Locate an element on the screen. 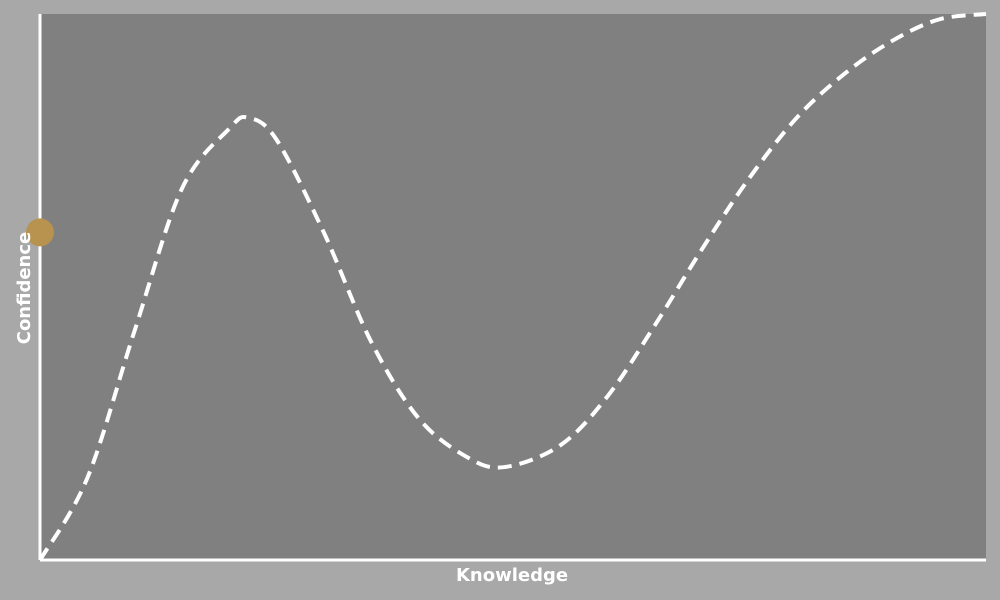  y-axis-label: Confidence is located at coordinates (24, 288).